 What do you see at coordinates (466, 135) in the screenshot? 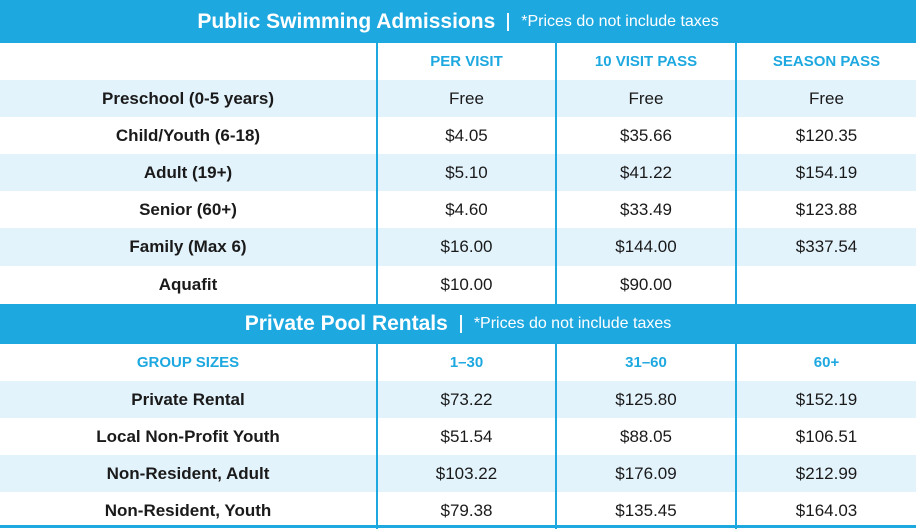
I see `price-cell: $4.05` at bounding box center [466, 135].